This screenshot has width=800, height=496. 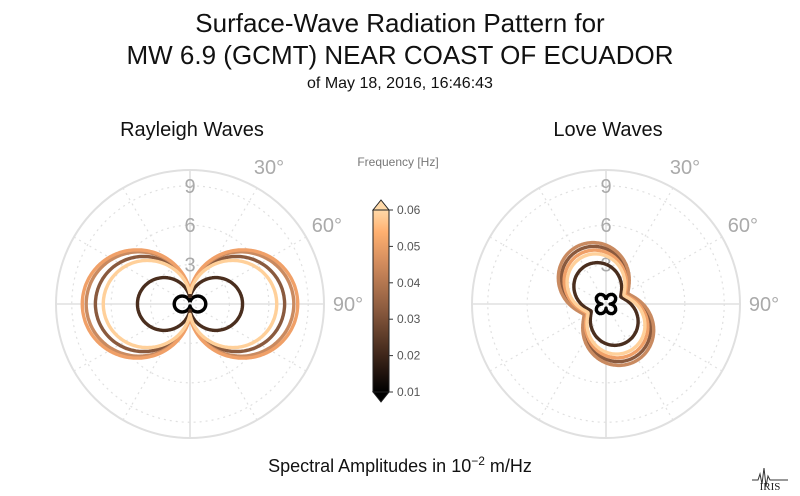 I want to click on amplitude-units-label: Spectral Amplitudes in 10−2 m/Hz, so click(x=400, y=465).